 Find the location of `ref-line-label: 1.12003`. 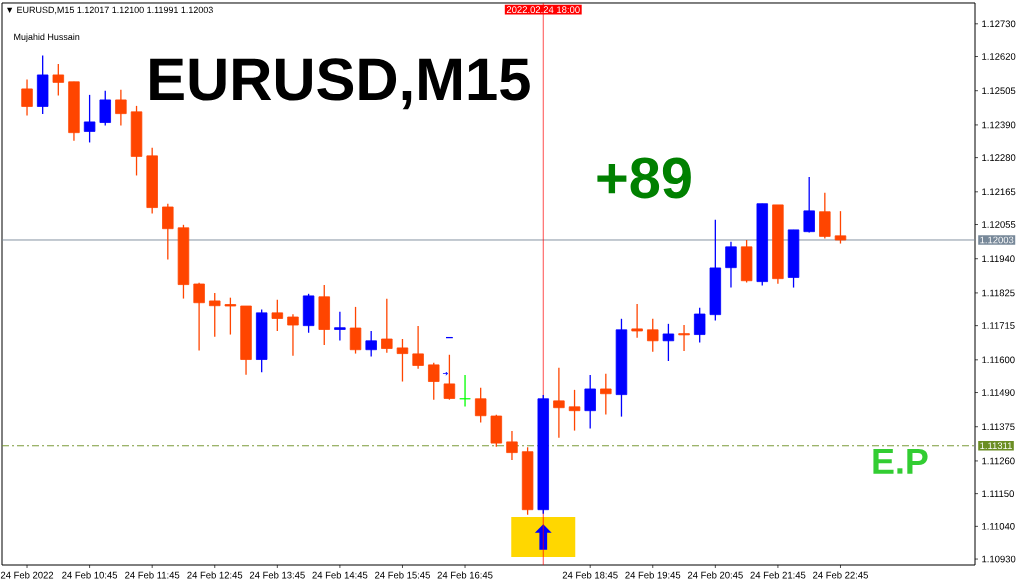

ref-line-label: 1.12003 is located at coordinates (997, 240).